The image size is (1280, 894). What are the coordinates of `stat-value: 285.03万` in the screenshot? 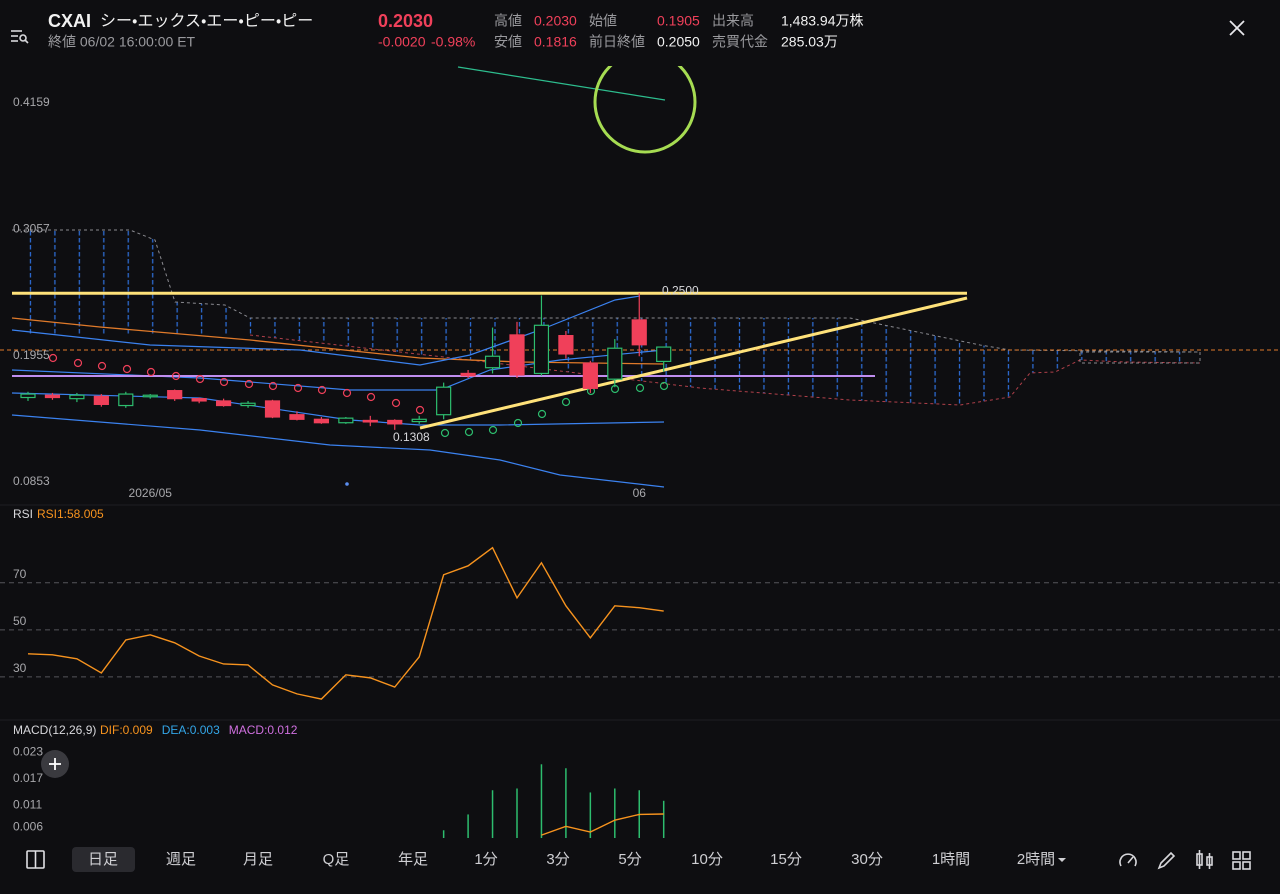 It's located at (809, 42).